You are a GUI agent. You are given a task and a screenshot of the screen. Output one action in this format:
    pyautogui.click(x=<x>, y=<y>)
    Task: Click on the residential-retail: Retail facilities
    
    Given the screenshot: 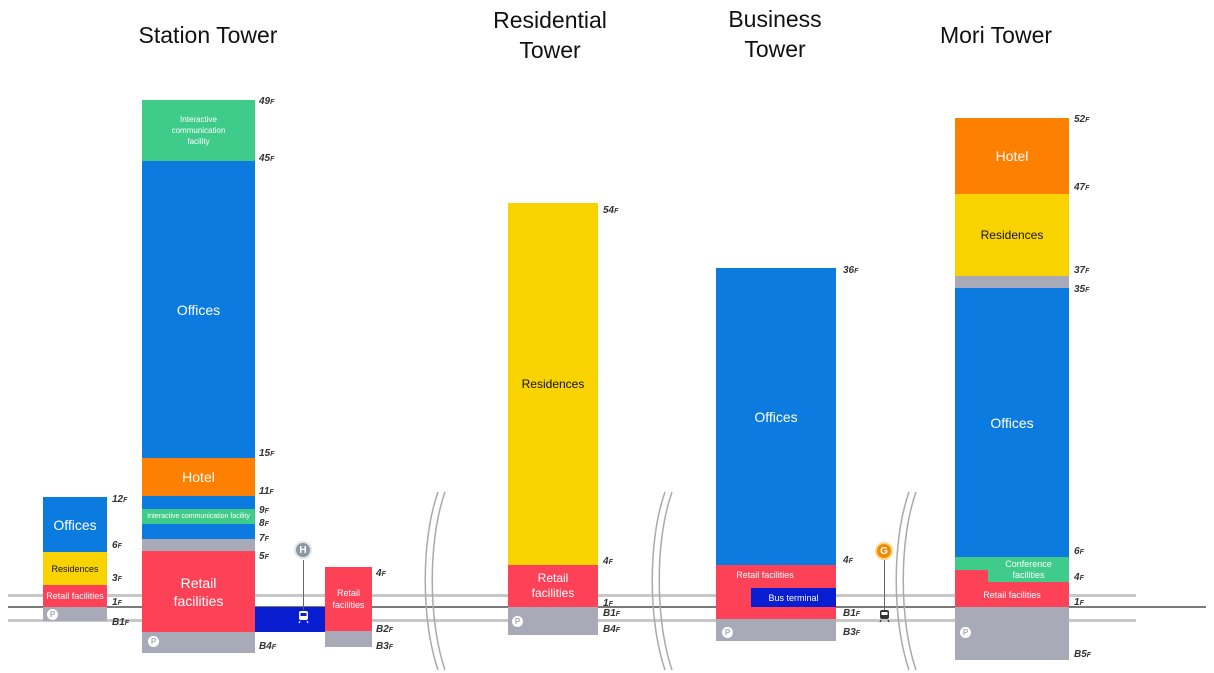 What is the action you would take?
    pyautogui.click(x=553, y=586)
    